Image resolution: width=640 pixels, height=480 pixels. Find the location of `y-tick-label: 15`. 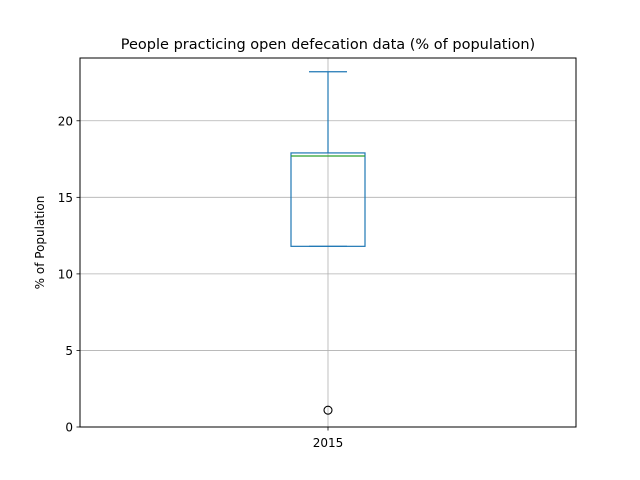

y-tick-label: 15 is located at coordinates (65, 198).